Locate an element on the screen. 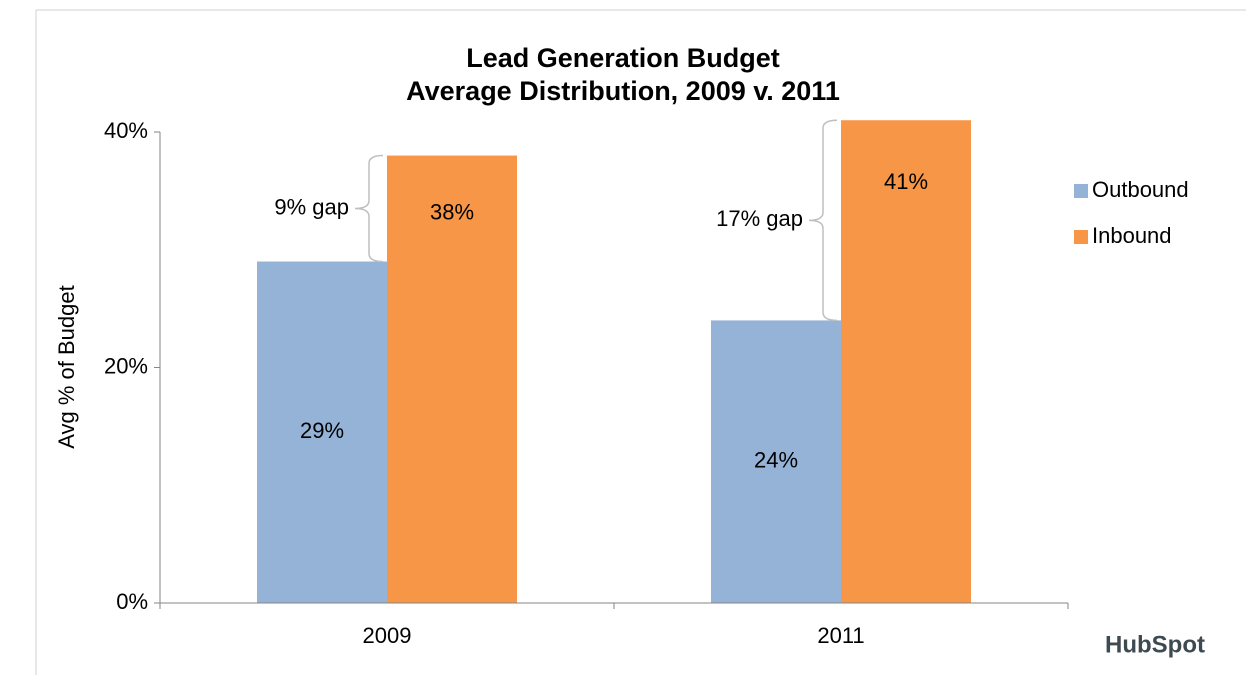 This screenshot has height=675, width=1246. legend-label: Inbound is located at coordinates (1132, 235).